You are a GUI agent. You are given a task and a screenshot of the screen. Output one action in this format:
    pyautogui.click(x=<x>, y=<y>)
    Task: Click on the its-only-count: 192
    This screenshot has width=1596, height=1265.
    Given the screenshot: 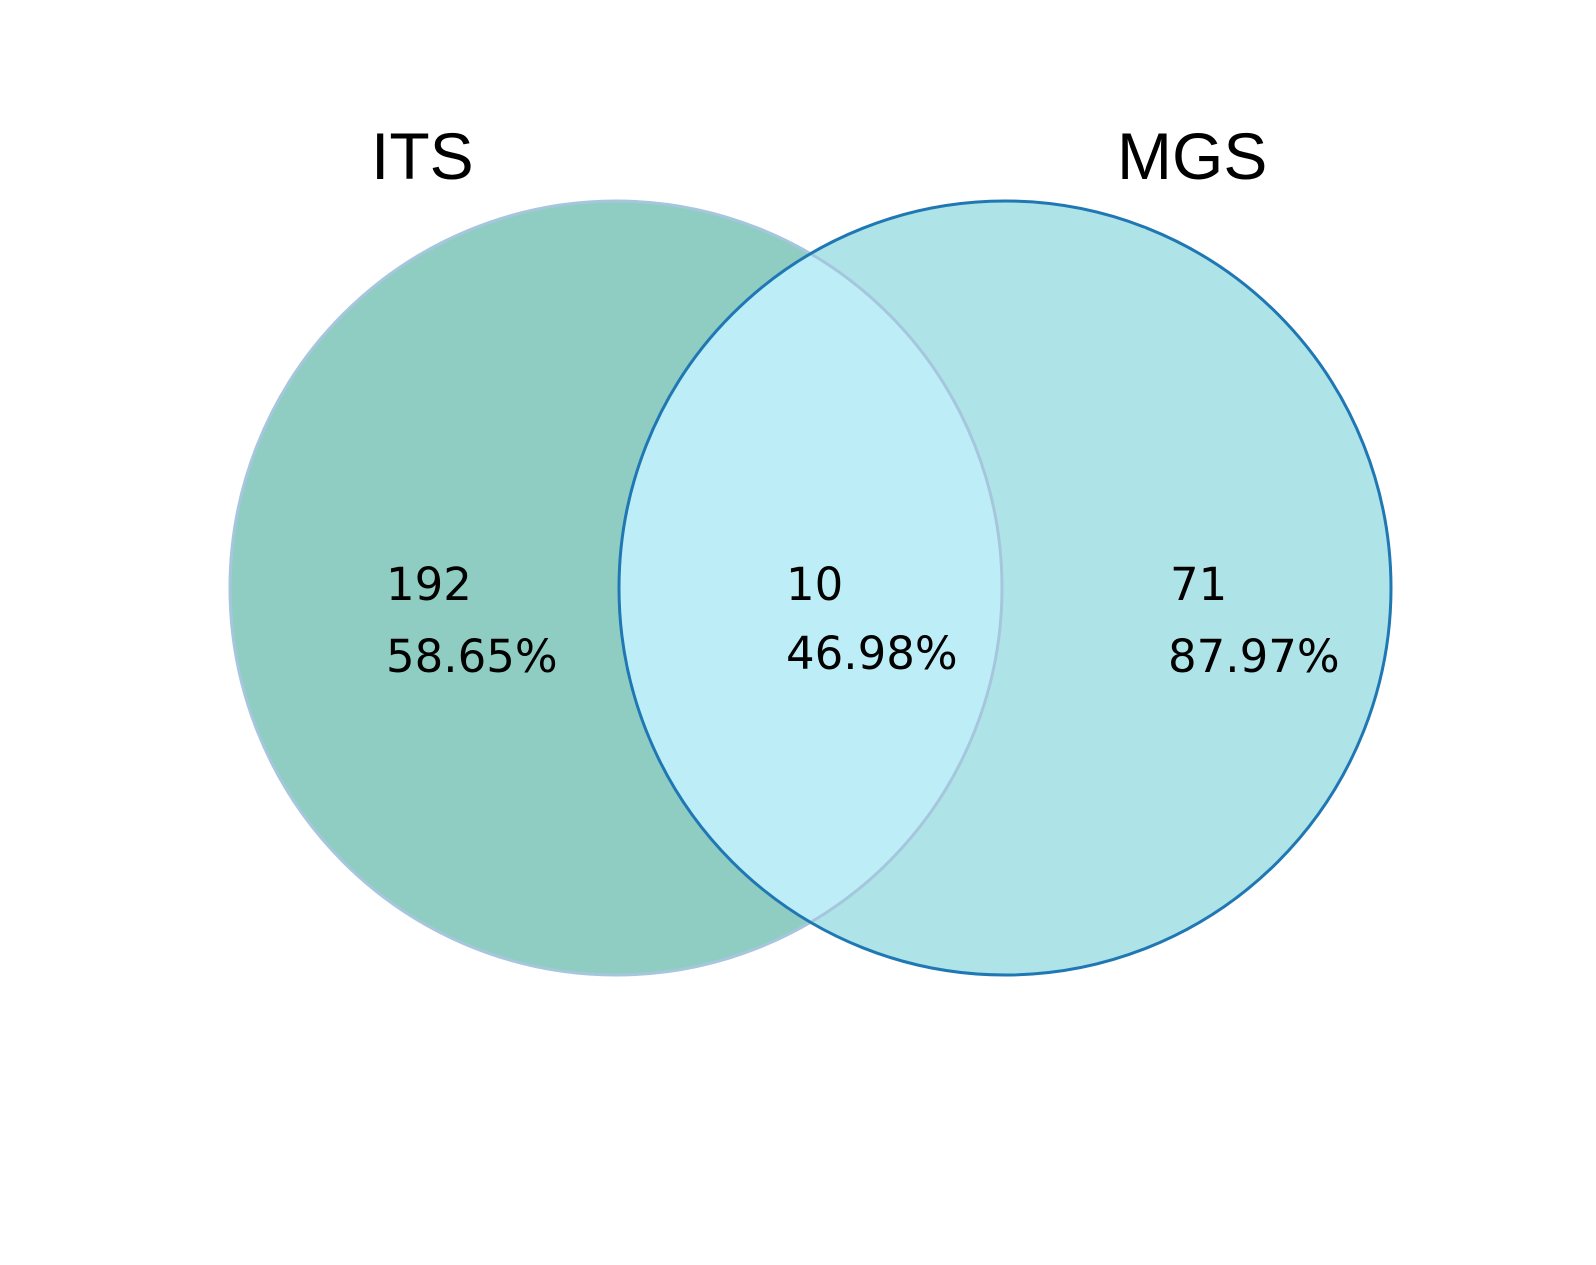 What is the action you would take?
    pyautogui.click(x=429, y=584)
    